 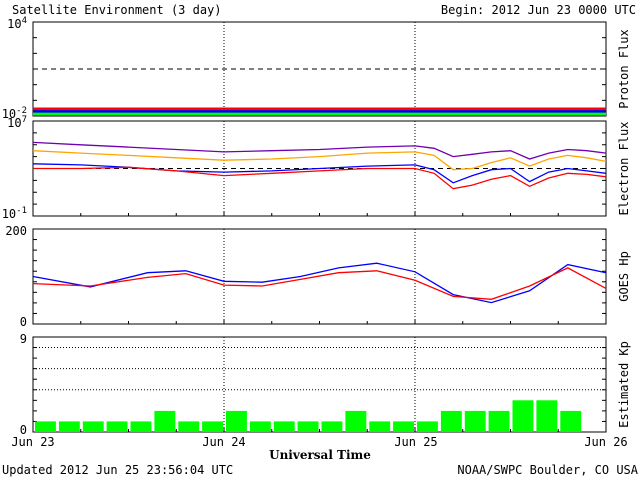 I want to click on y-tick-label: 200, so click(x=16, y=231).